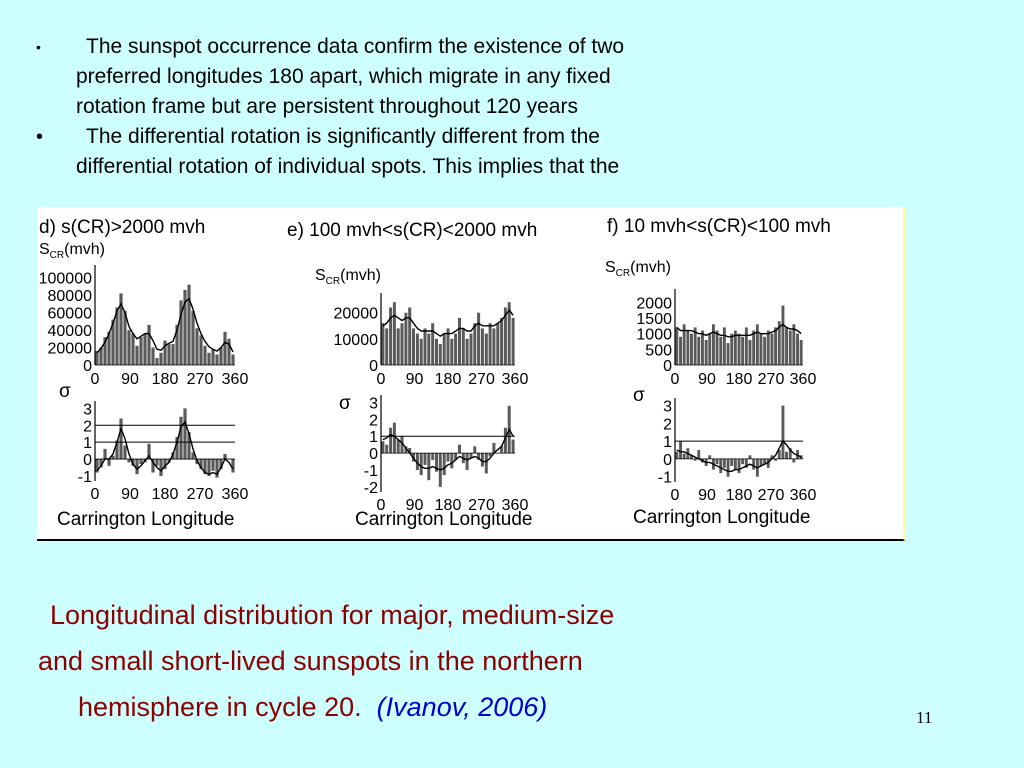 The height and width of the screenshot is (768, 1024). I want to click on chart-title: d) s(CR)>2000 mvh, so click(122, 227).